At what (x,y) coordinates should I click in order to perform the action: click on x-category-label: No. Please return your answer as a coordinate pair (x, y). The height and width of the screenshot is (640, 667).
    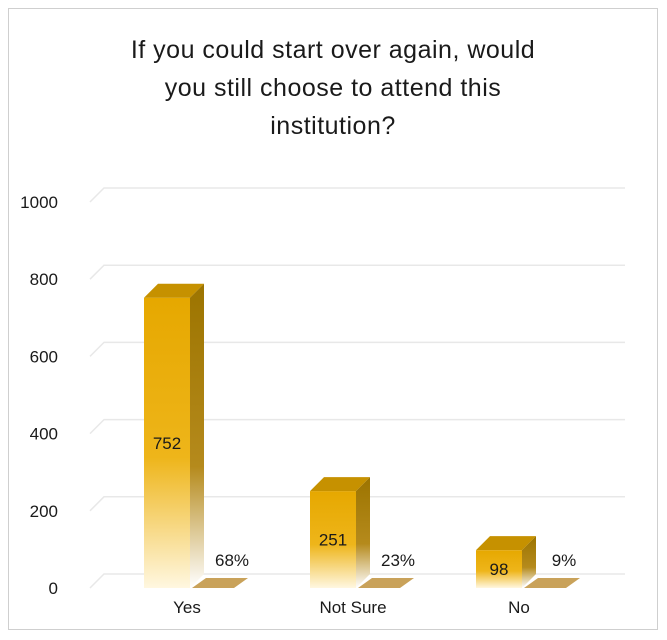
    Looking at the image, I should click on (519, 607).